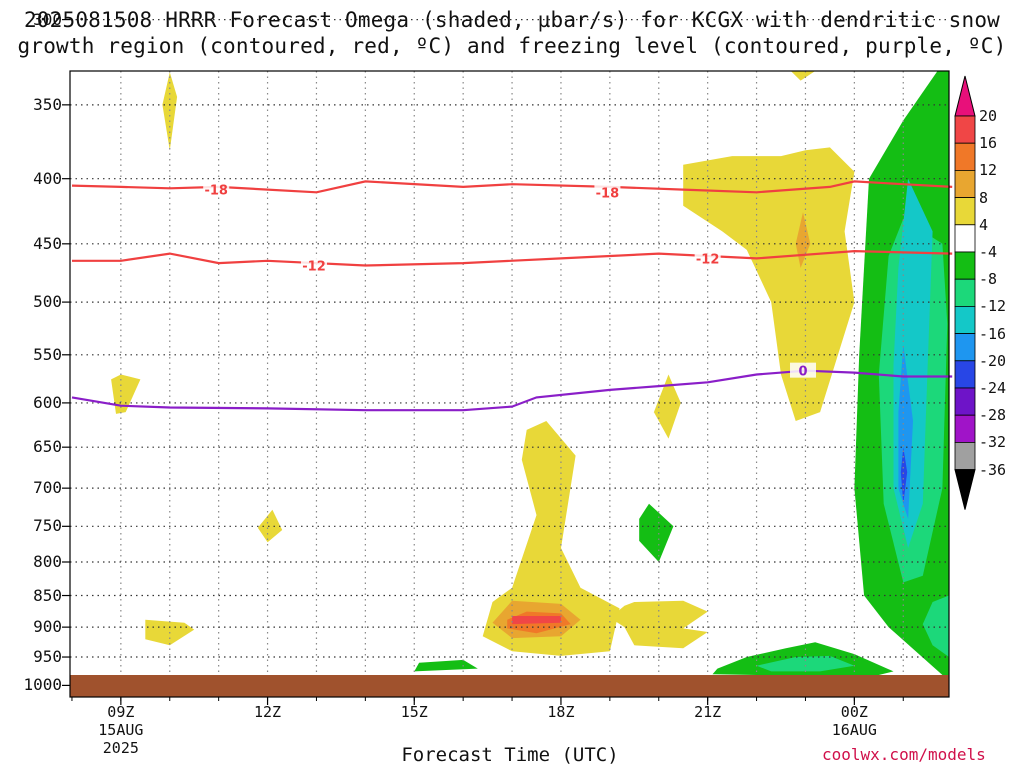 The image size is (1024, 768). Describe the element at coordinates (47, 595) in the screenshot. I see `ytick-label-850: 850` at that location.